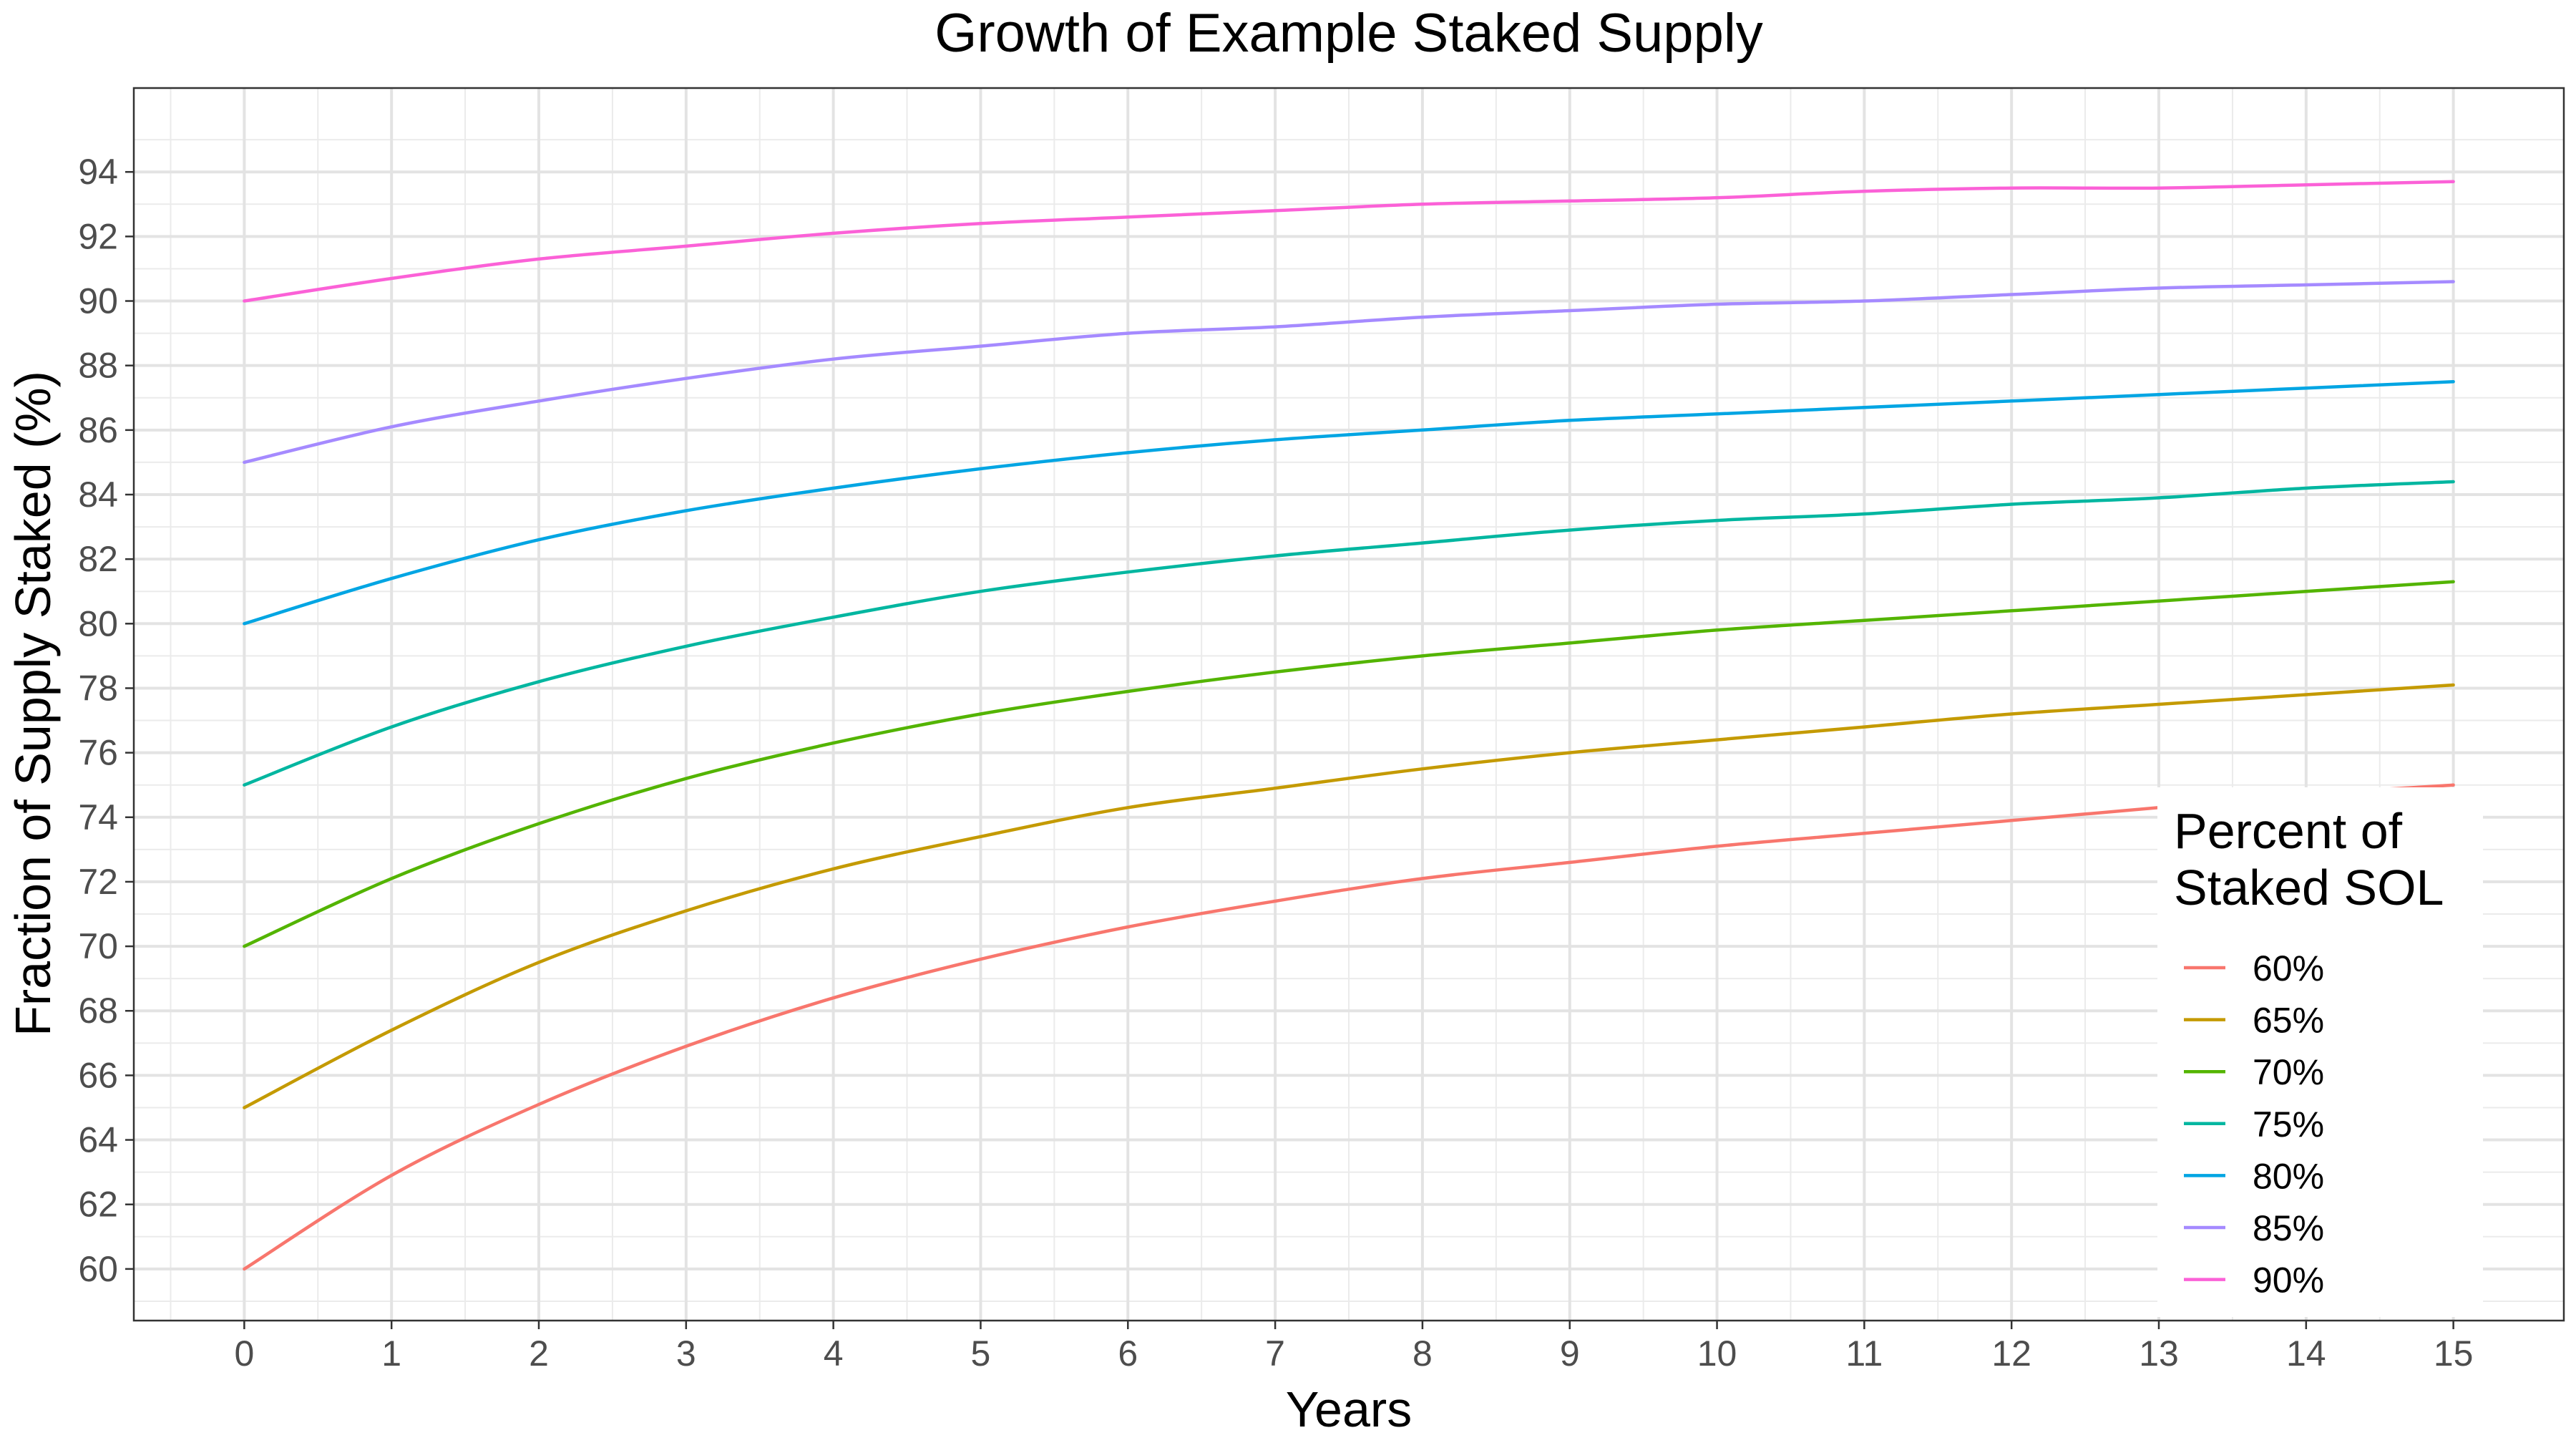 The width and height of the screenshot is (2576, 1453). Describe the element at coordinates (2306, 1353) in the screenshot. I see `x-tick-label: 14` at that location.